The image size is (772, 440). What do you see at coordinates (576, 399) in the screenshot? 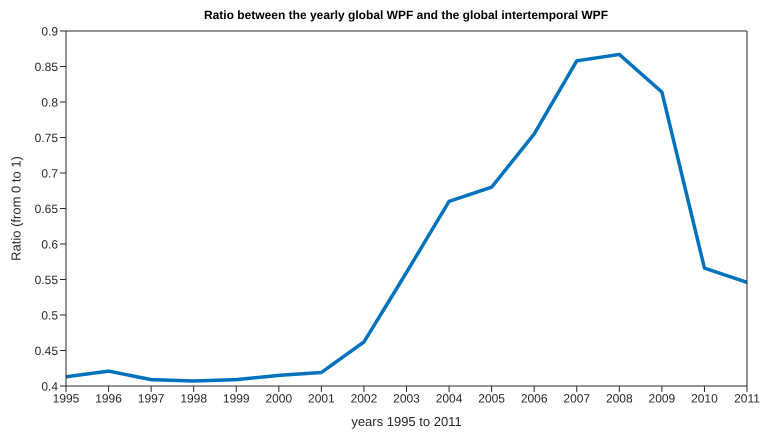
I see `x-tick-label: 2007` at bounding box center [576, 399].